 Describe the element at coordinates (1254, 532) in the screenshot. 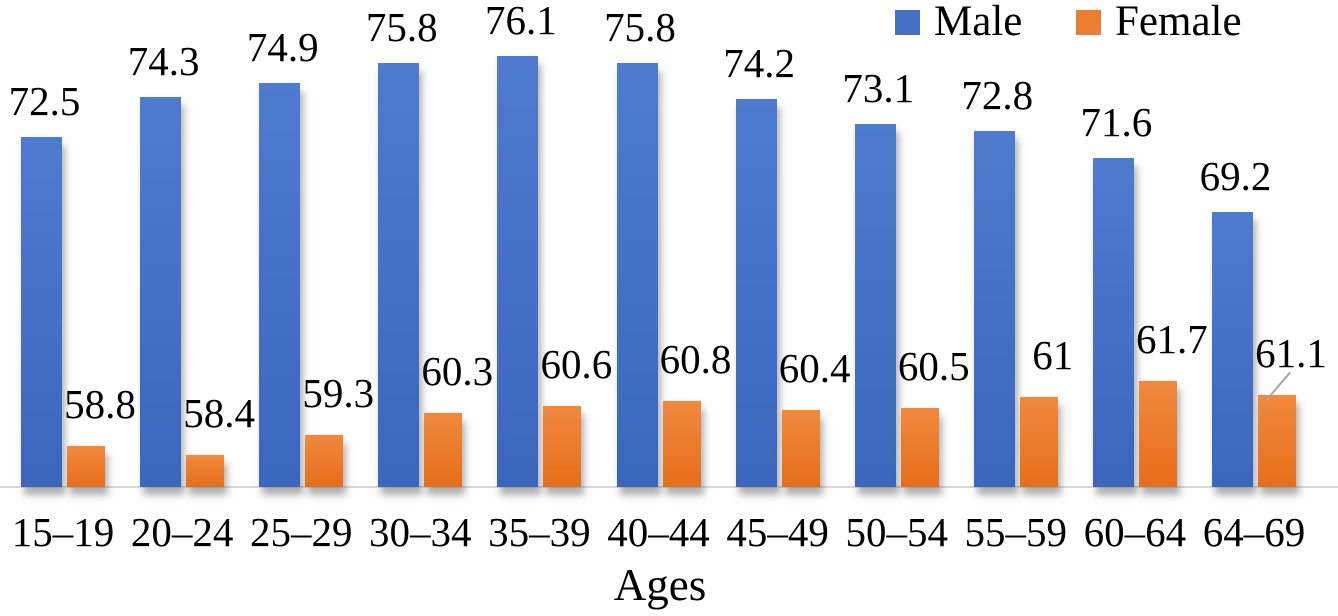

I see `x-axis-tick-label: 64–69` at that location.